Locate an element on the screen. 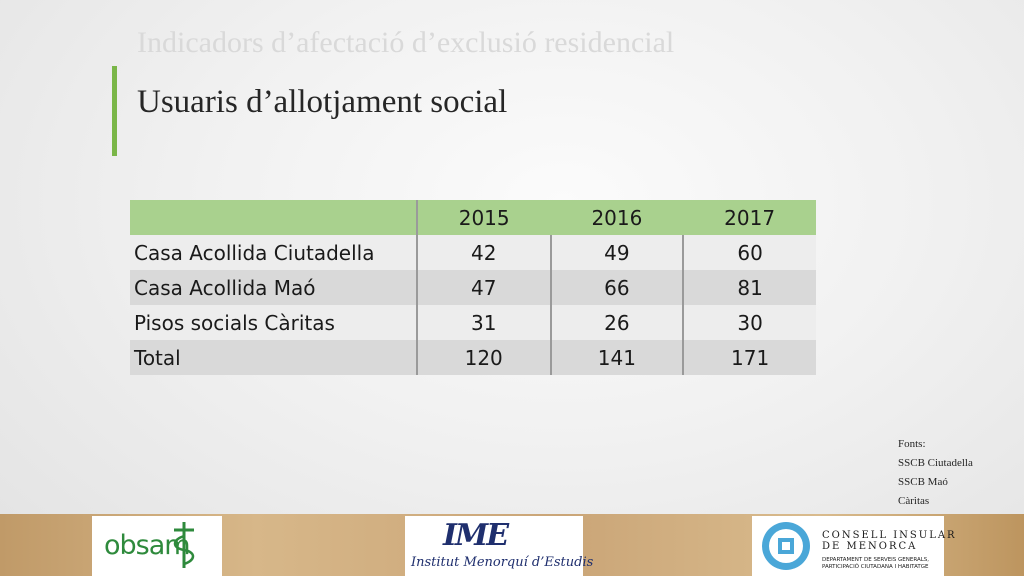 Image resolution: width=1024 pixels, height=576 pixels. title-accent-bar is located at coordinates (114, 111).